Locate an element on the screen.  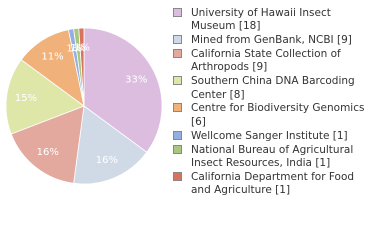
legend-item: Southern China DNA Barcoding Center [8] is located at coordinates (274, 88).